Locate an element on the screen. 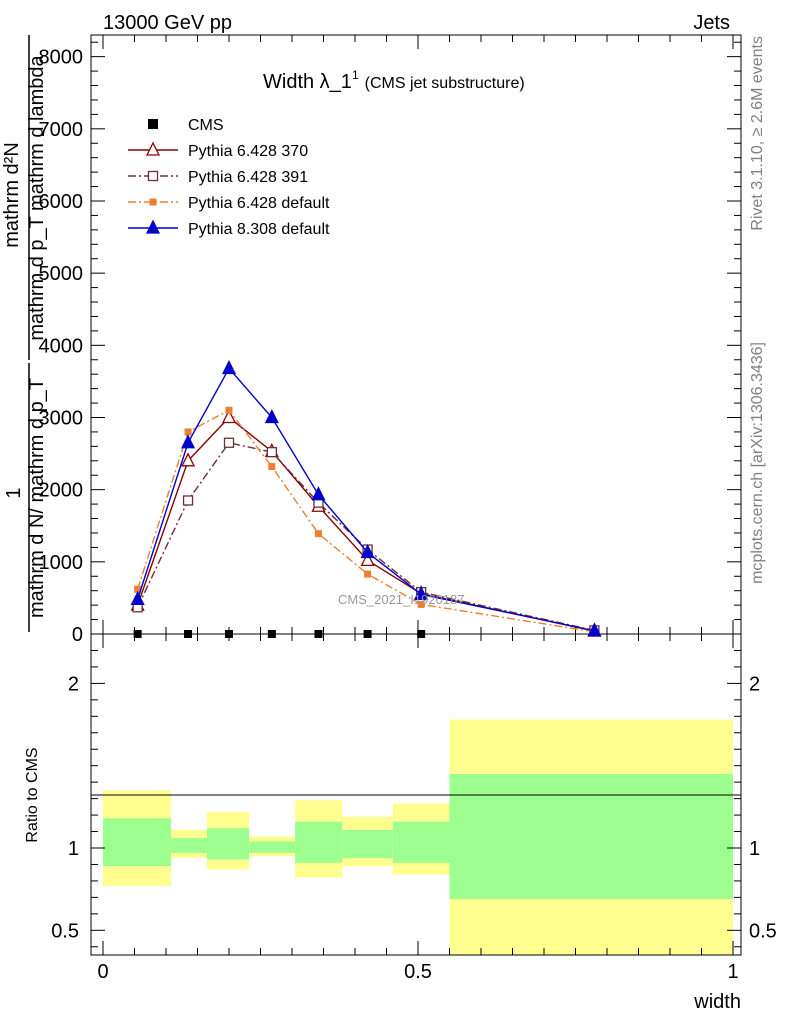 This screenshot has width=786, height=1024. legend-label: Pythia 6.428 default is located at coordinates (259, 203).